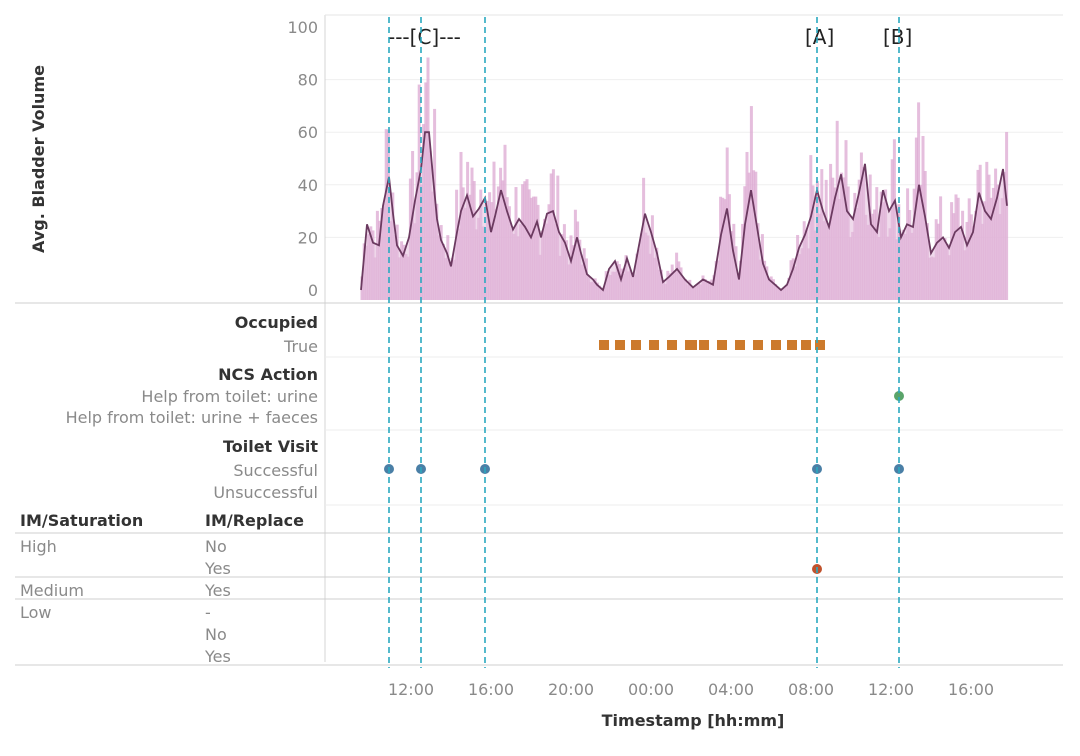  I want to click on bladder-volume-line, so click(684, 211).